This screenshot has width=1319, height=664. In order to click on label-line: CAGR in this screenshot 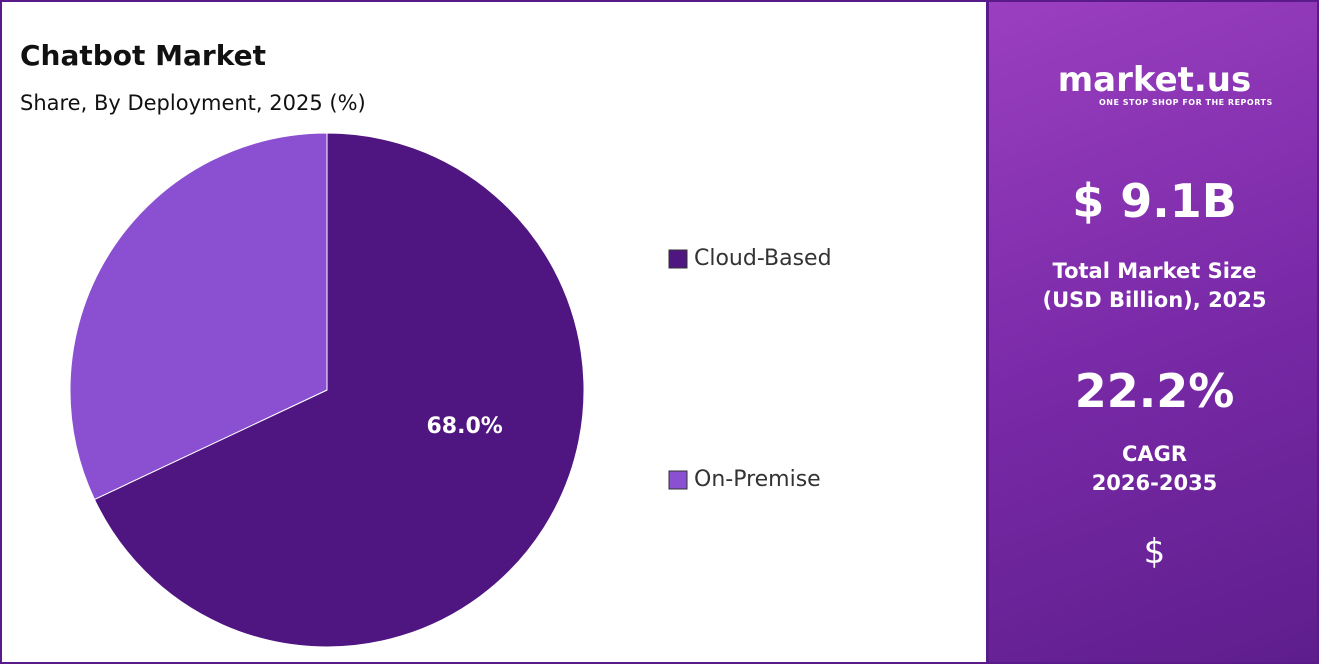, I will do `click(1154, 454)`.